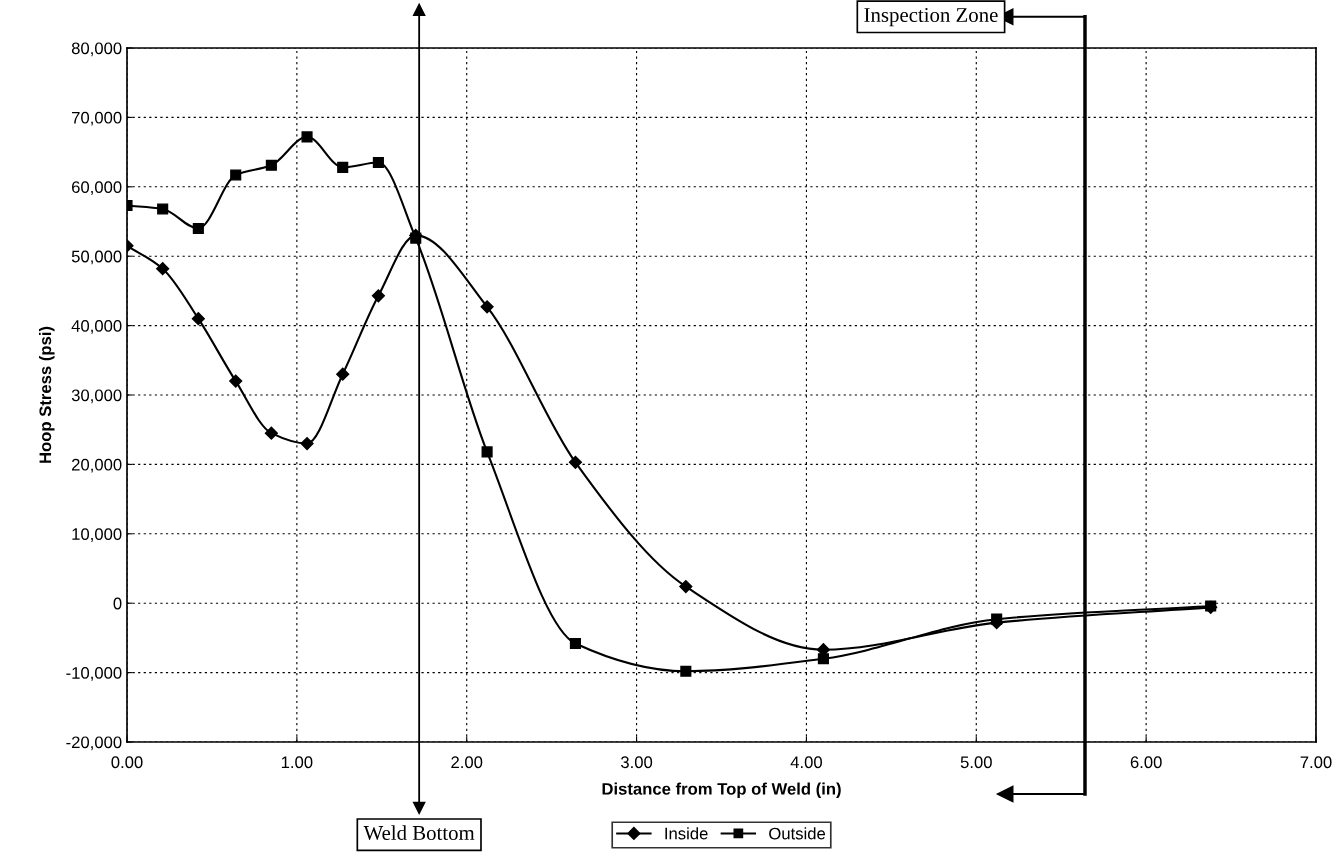  Describe the element at coordinates (94, 743) in the screenshot. I see `y-tick-label: -20,000` at that location.